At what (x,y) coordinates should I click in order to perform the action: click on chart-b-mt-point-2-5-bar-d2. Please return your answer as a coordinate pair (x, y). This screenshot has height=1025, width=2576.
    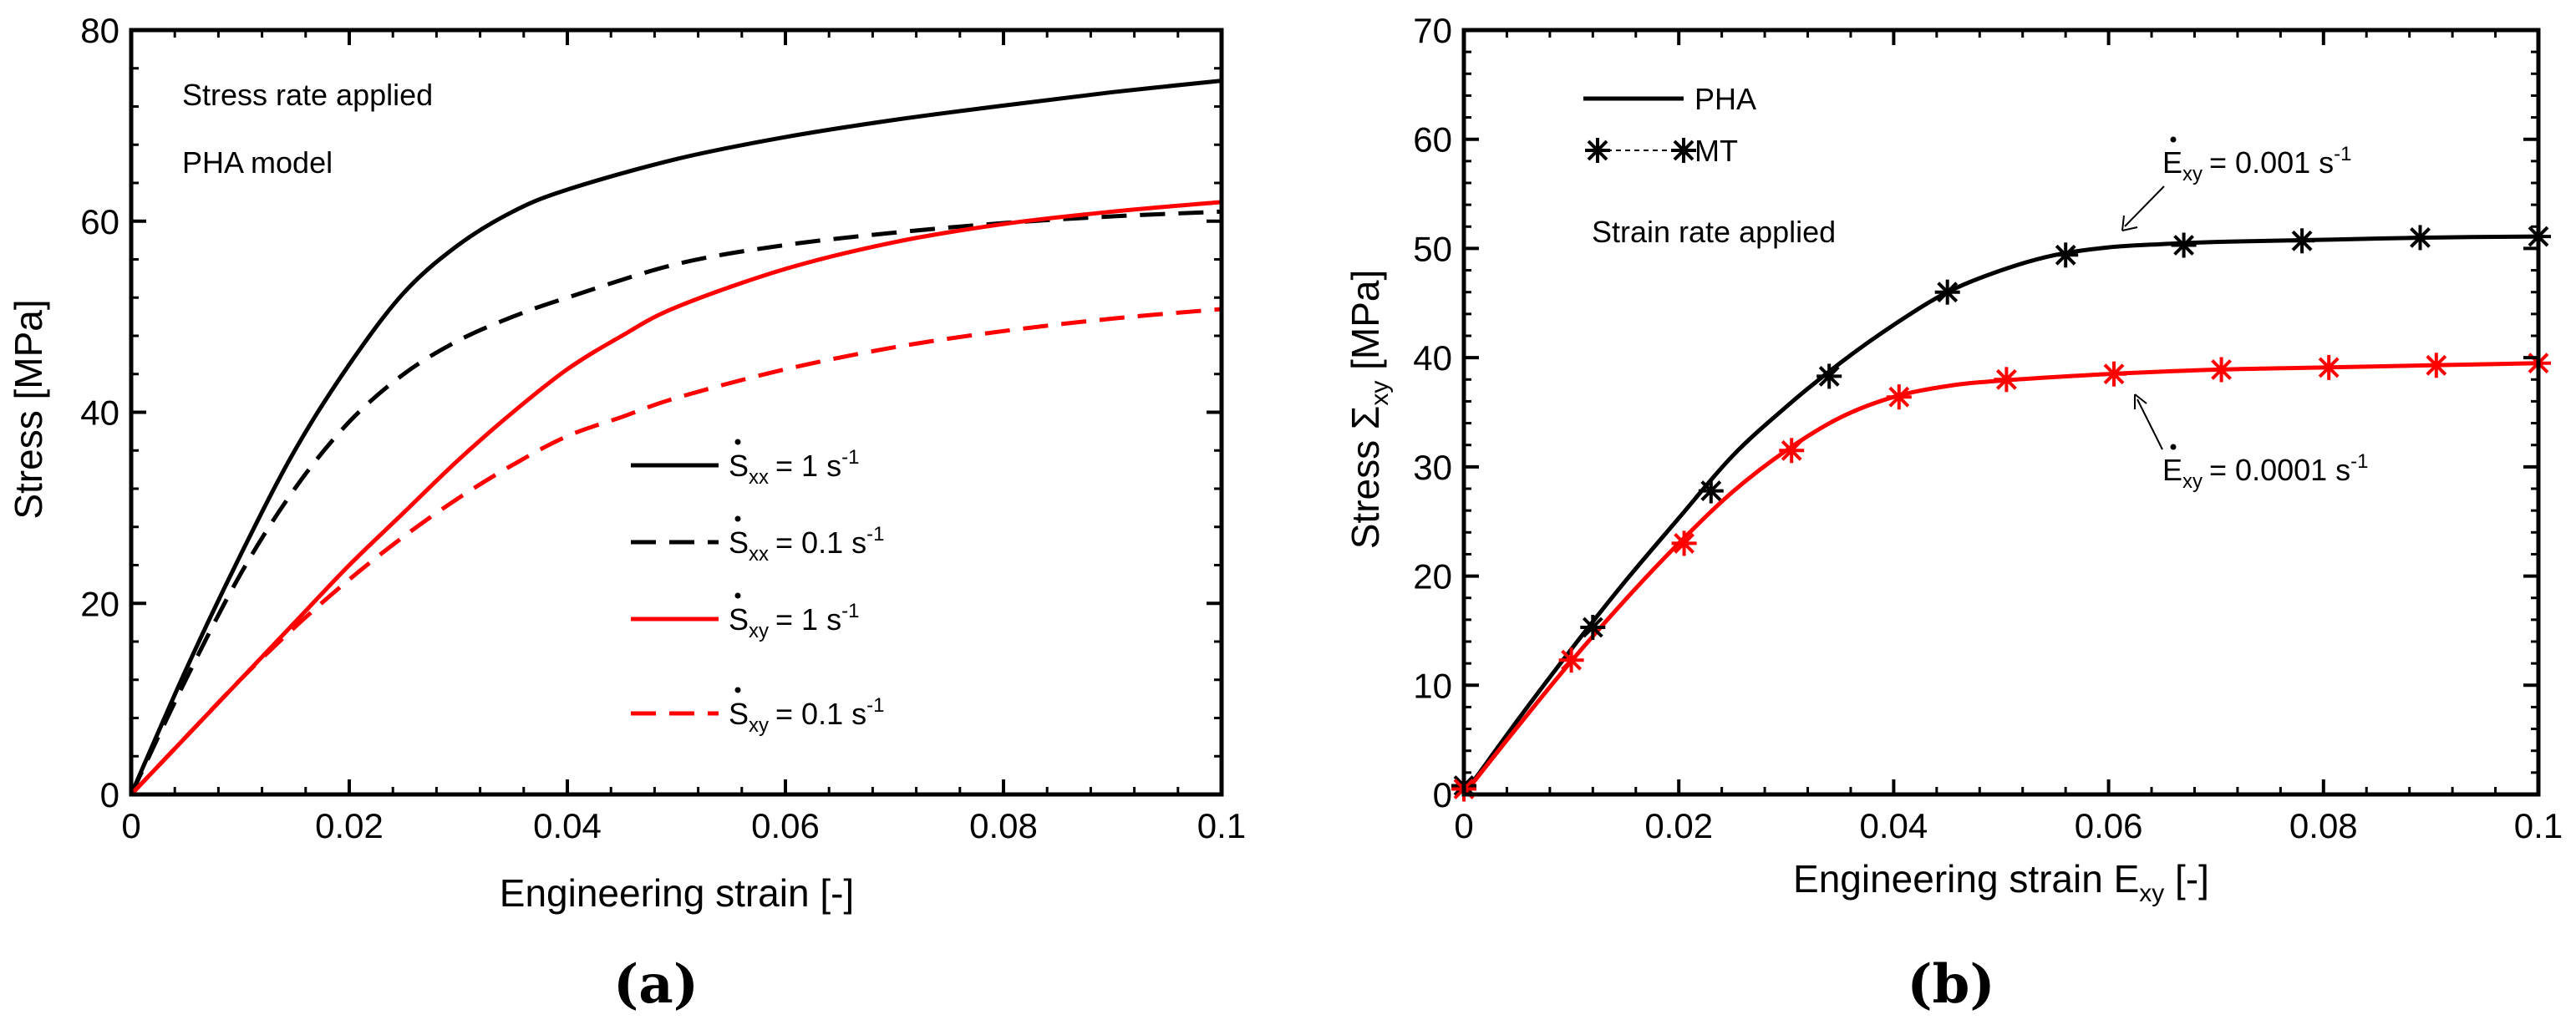
    Looking at the image, I should click on (2065, 255).